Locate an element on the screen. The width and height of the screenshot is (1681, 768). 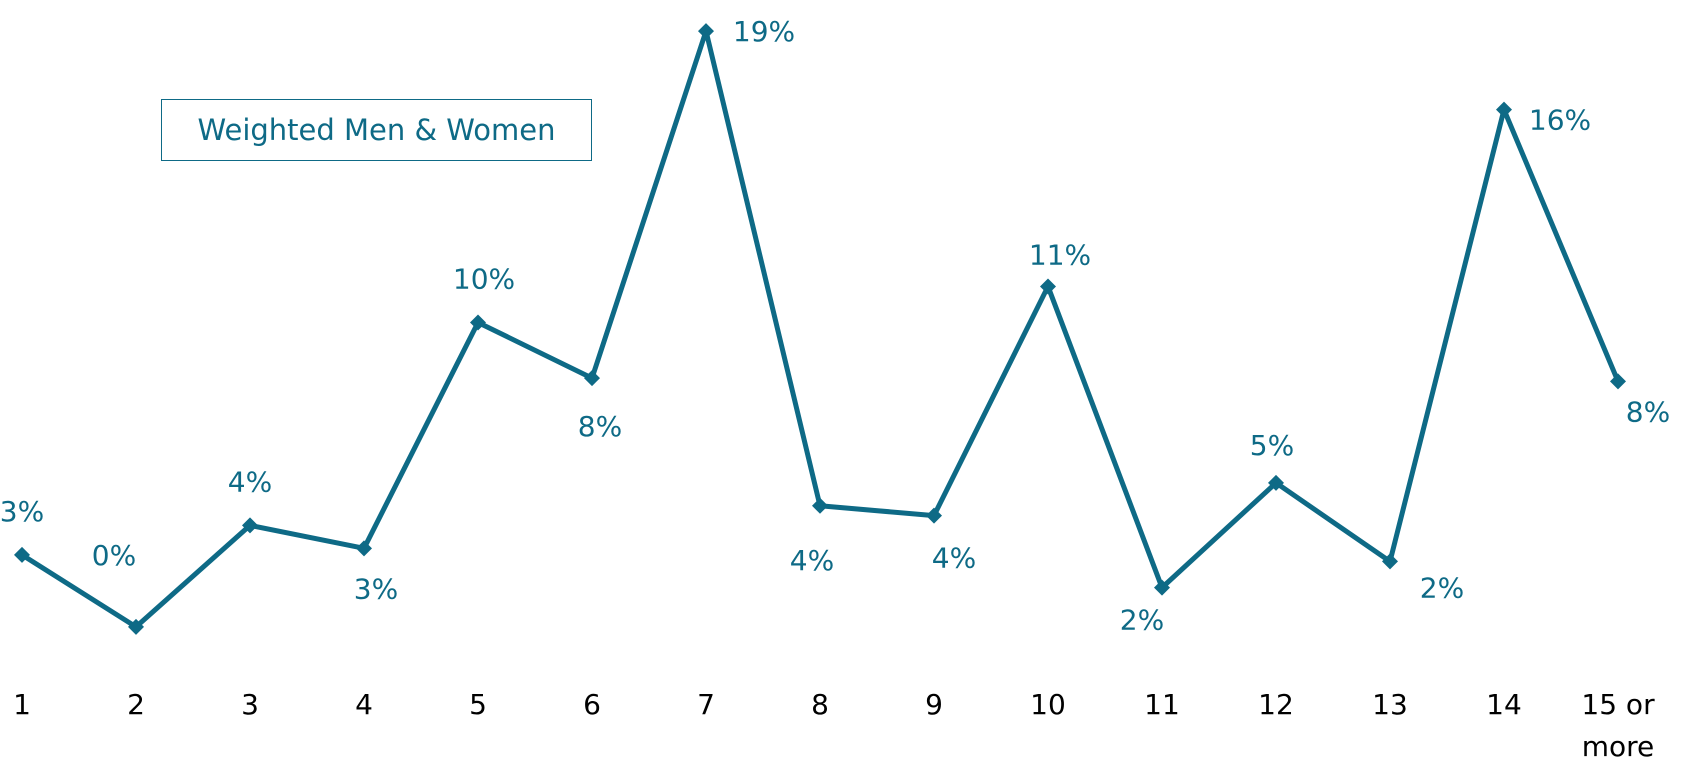
x-tick-label: 8 is located at coordinates (820, 704).